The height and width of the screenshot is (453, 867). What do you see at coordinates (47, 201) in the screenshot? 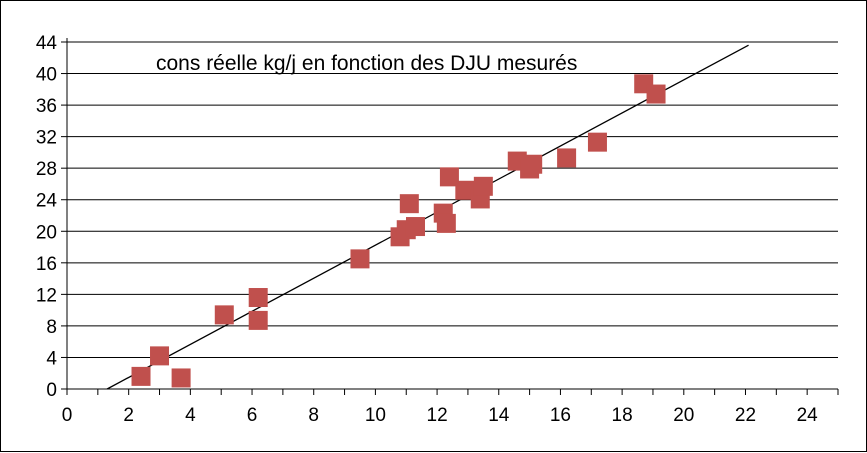
I see `y-tick-label-24: 24` at bounding box center [47, 201].